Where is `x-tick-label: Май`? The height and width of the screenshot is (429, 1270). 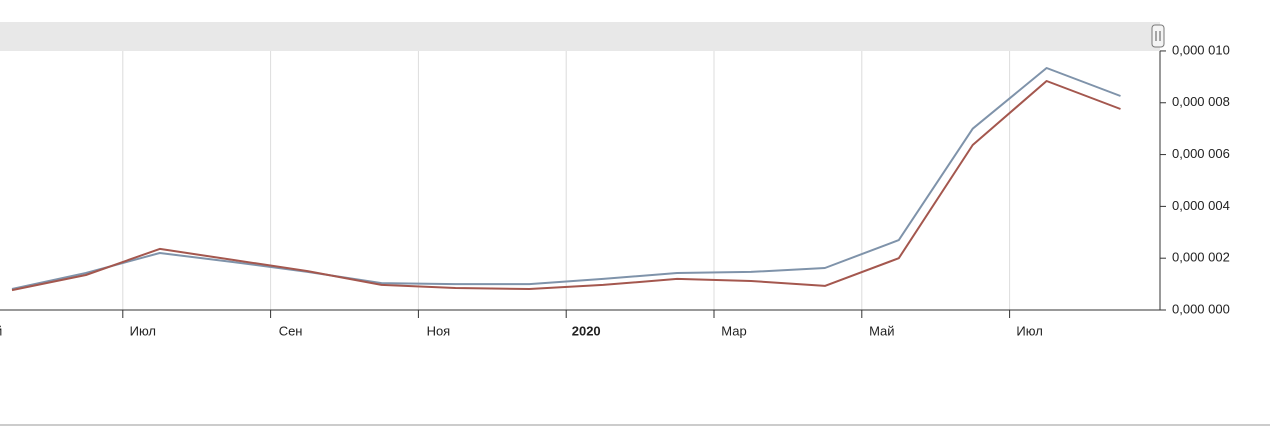 x-tick-label: Май is located at coordinates (881, 330).